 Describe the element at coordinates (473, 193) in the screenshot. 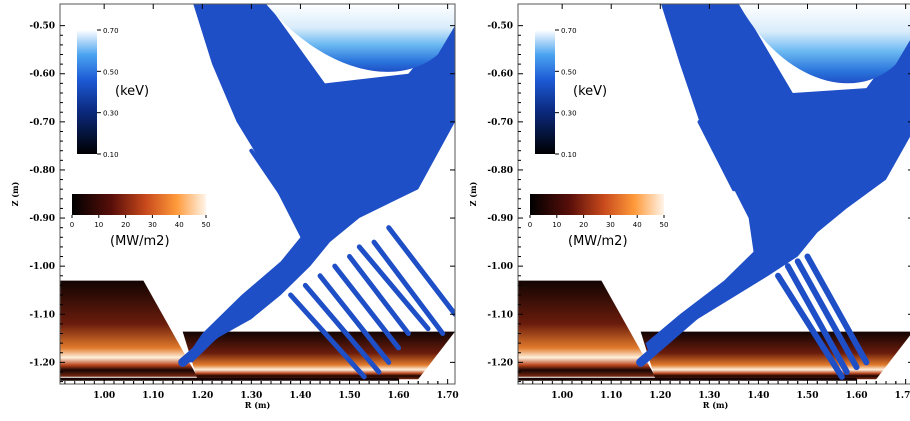

I see `y-axis-label: Z (m)` at that location.